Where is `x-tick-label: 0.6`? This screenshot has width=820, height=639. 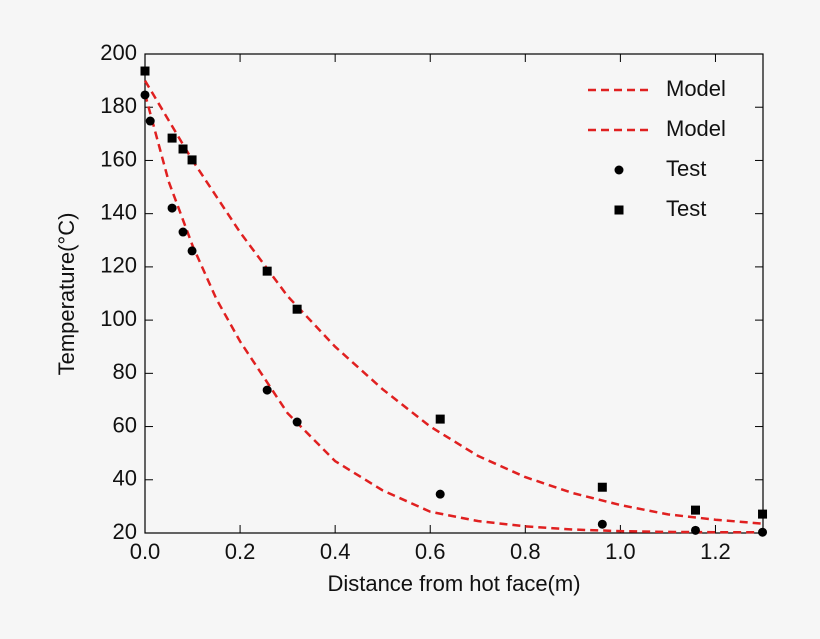
x-tick-label: 0.6 is located at coordinates (430, 551).